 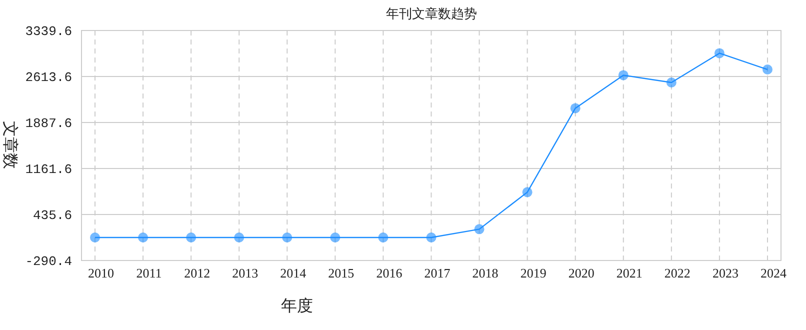 What do you see at coordinates (341, 273) in the screenshot?
I see `x-tick-label: 2015` at bounding box center [341, 273].